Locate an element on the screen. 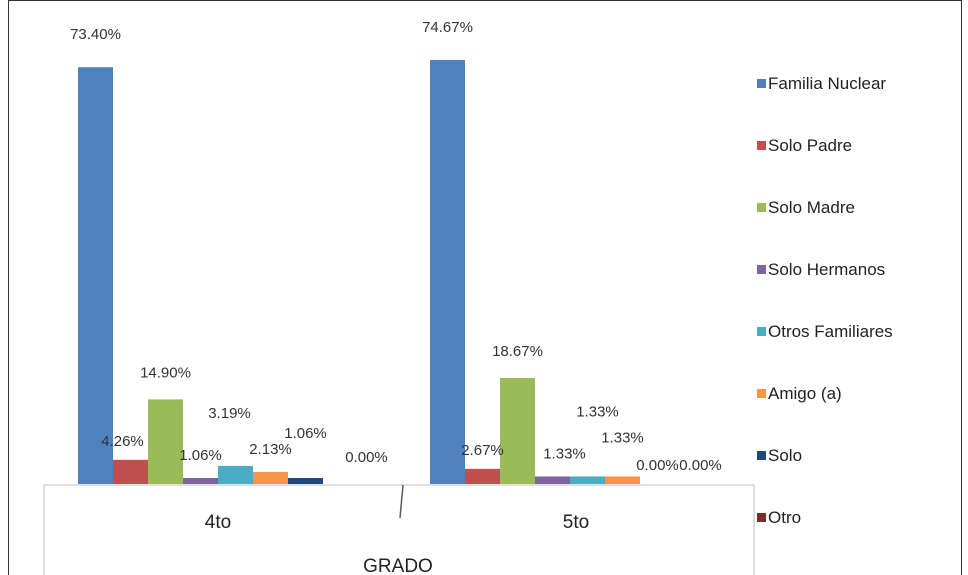  data-label-solo-padre-5to: 2.67% is located at coordinates (482, 450).